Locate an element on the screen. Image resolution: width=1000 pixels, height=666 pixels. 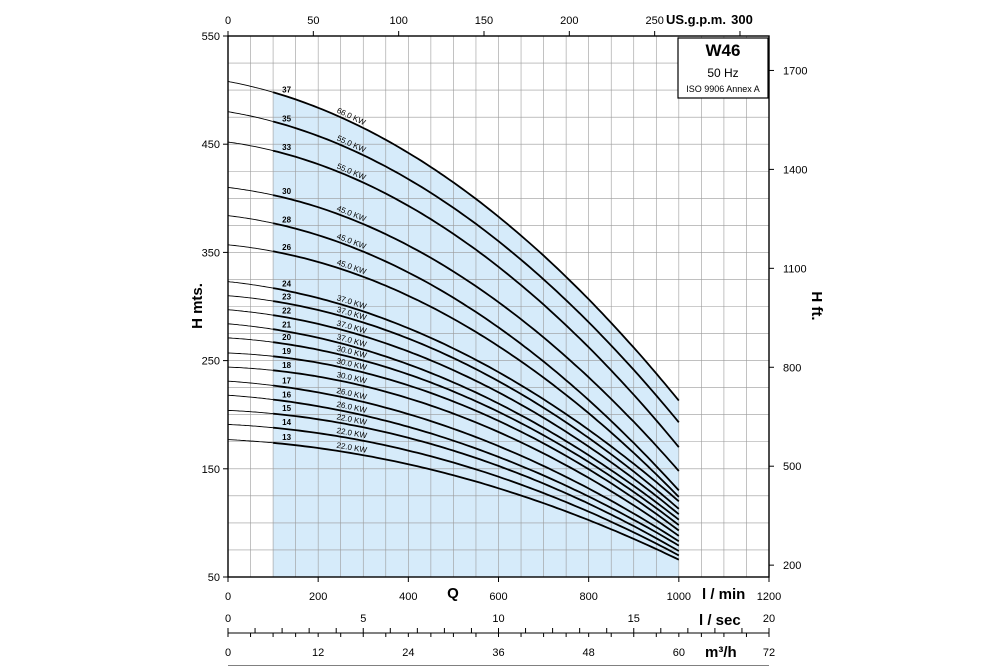
y-tick-left-label: 350 is located at coordinates (211, 253).